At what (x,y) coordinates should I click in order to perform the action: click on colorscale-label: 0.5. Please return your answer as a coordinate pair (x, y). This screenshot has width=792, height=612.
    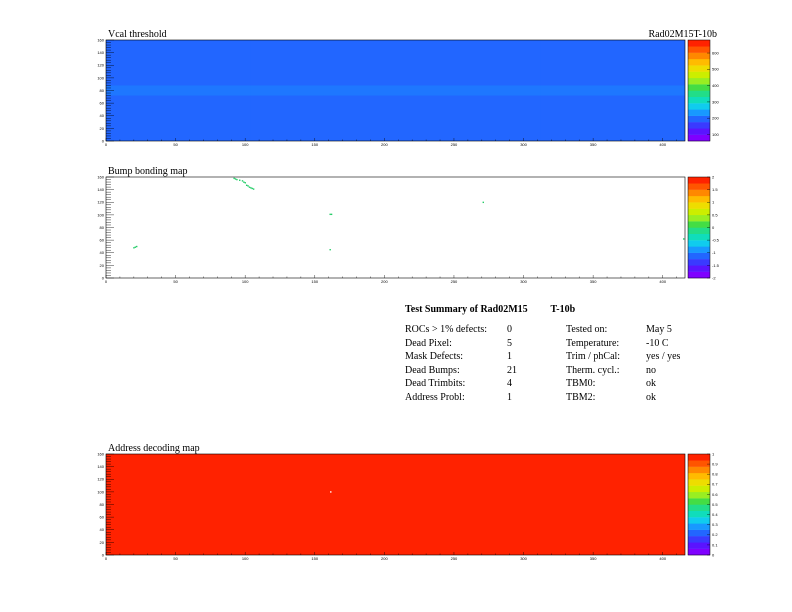
    Looking at the image, I should click on (715, 214).